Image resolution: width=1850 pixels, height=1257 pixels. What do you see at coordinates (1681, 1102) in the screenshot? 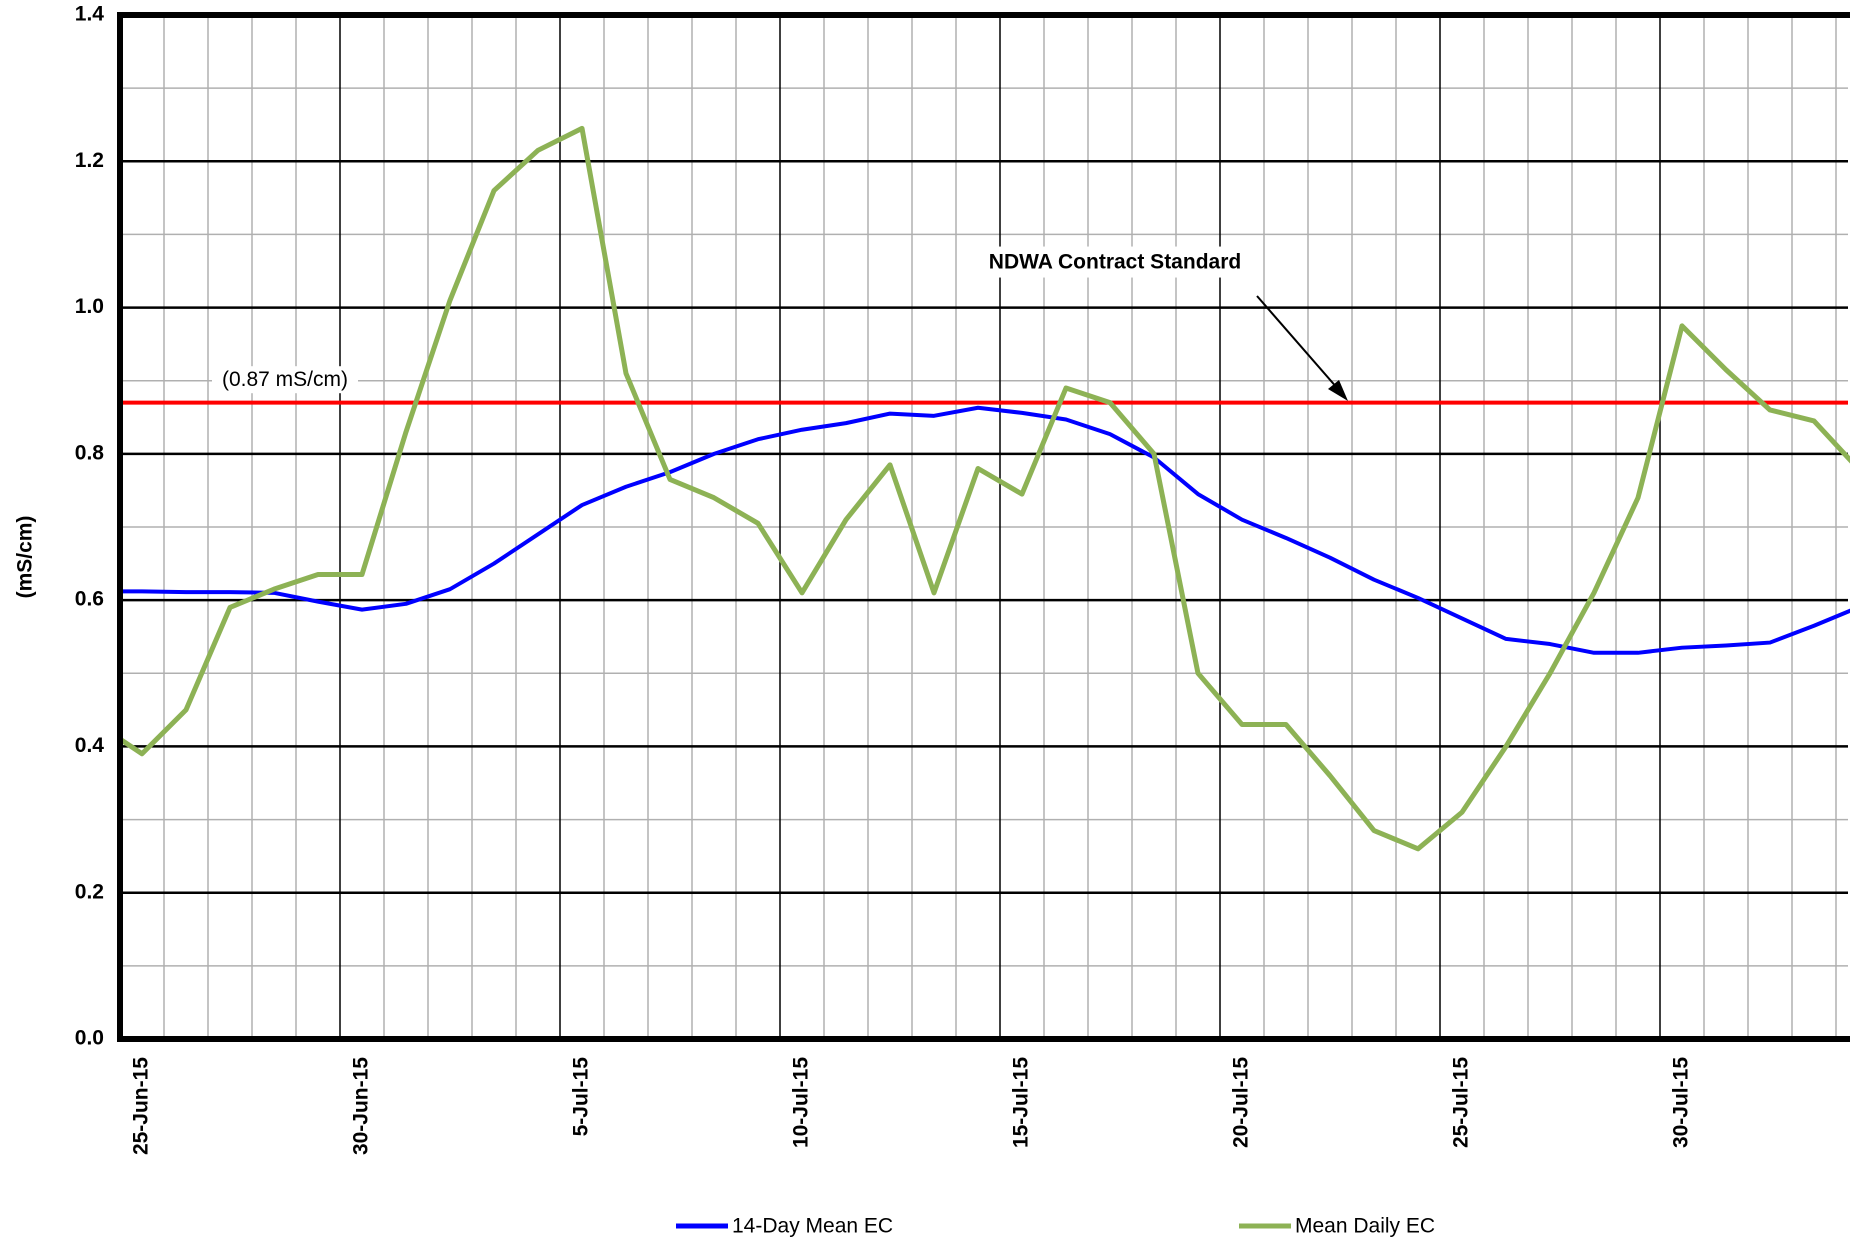
I see `x-tick-label: 30-Jul-15` at bounding box center [1681, 1102].